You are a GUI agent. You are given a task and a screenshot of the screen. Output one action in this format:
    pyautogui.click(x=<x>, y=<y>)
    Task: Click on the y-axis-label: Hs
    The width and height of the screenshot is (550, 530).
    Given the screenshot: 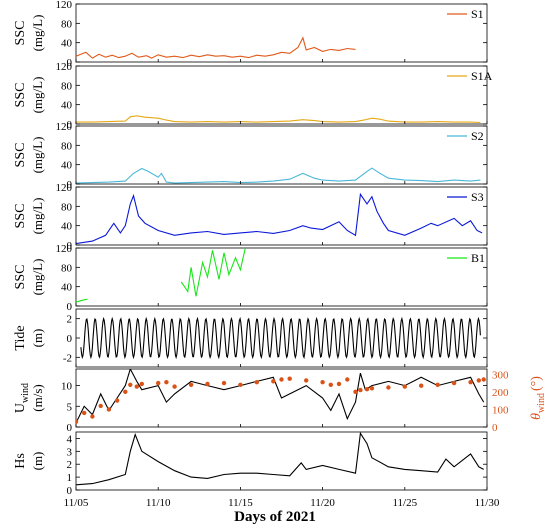 What is the action you would take?
    pyautogui.click(x=20, y=461)
    